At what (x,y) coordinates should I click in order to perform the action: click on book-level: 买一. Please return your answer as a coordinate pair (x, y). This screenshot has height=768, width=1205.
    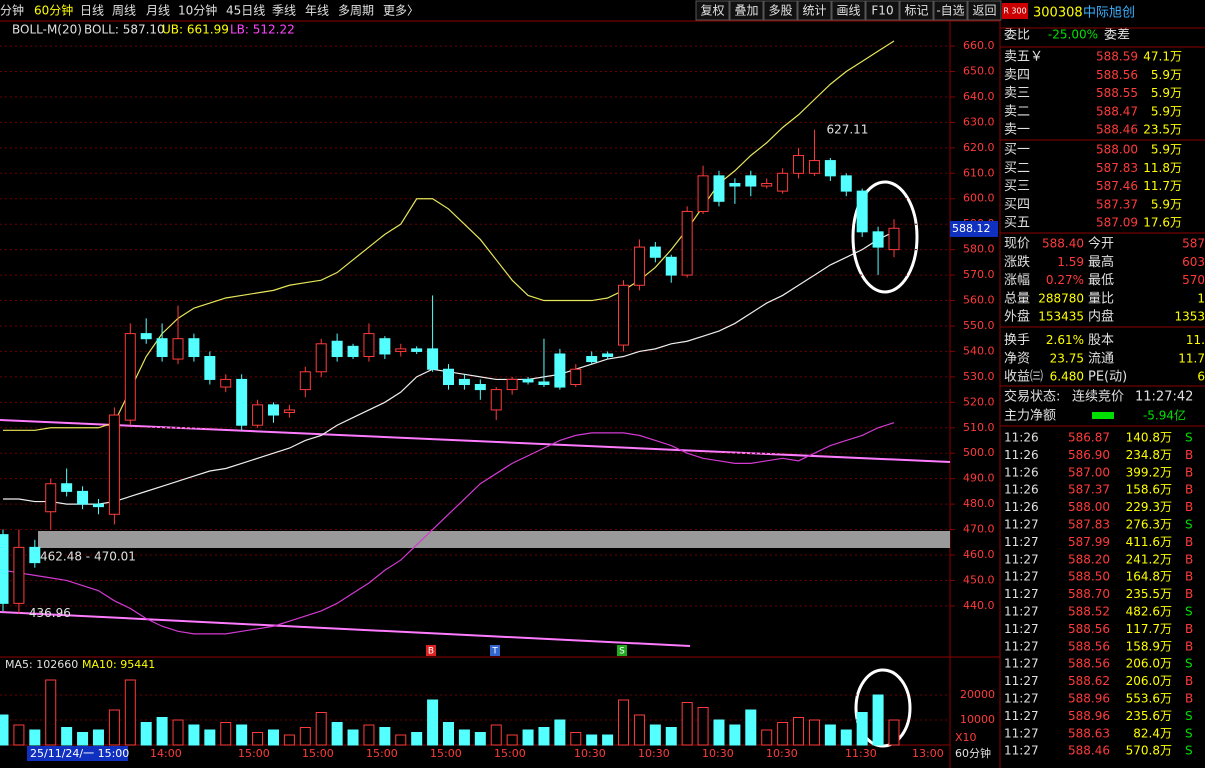
    Looking at the image, I should click on (1017, 150).